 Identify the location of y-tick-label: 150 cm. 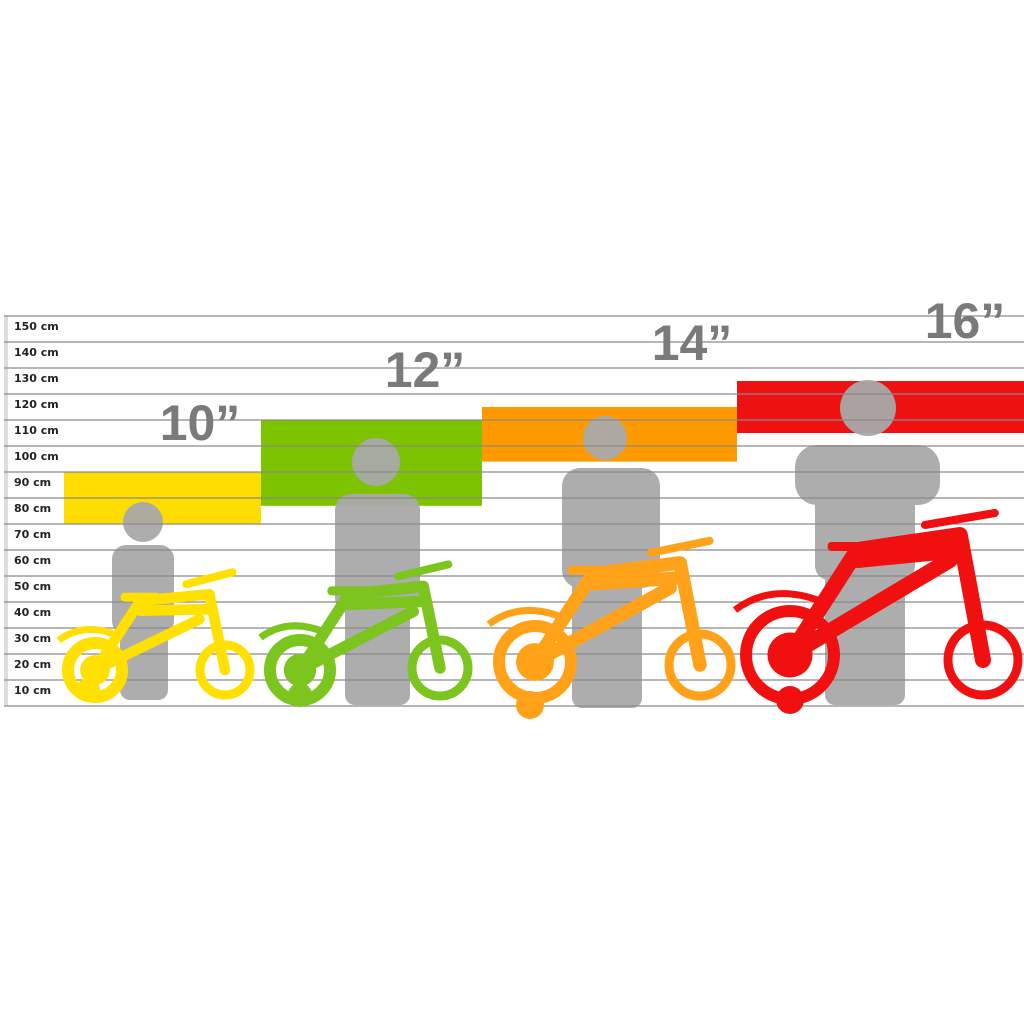
(36, 326).